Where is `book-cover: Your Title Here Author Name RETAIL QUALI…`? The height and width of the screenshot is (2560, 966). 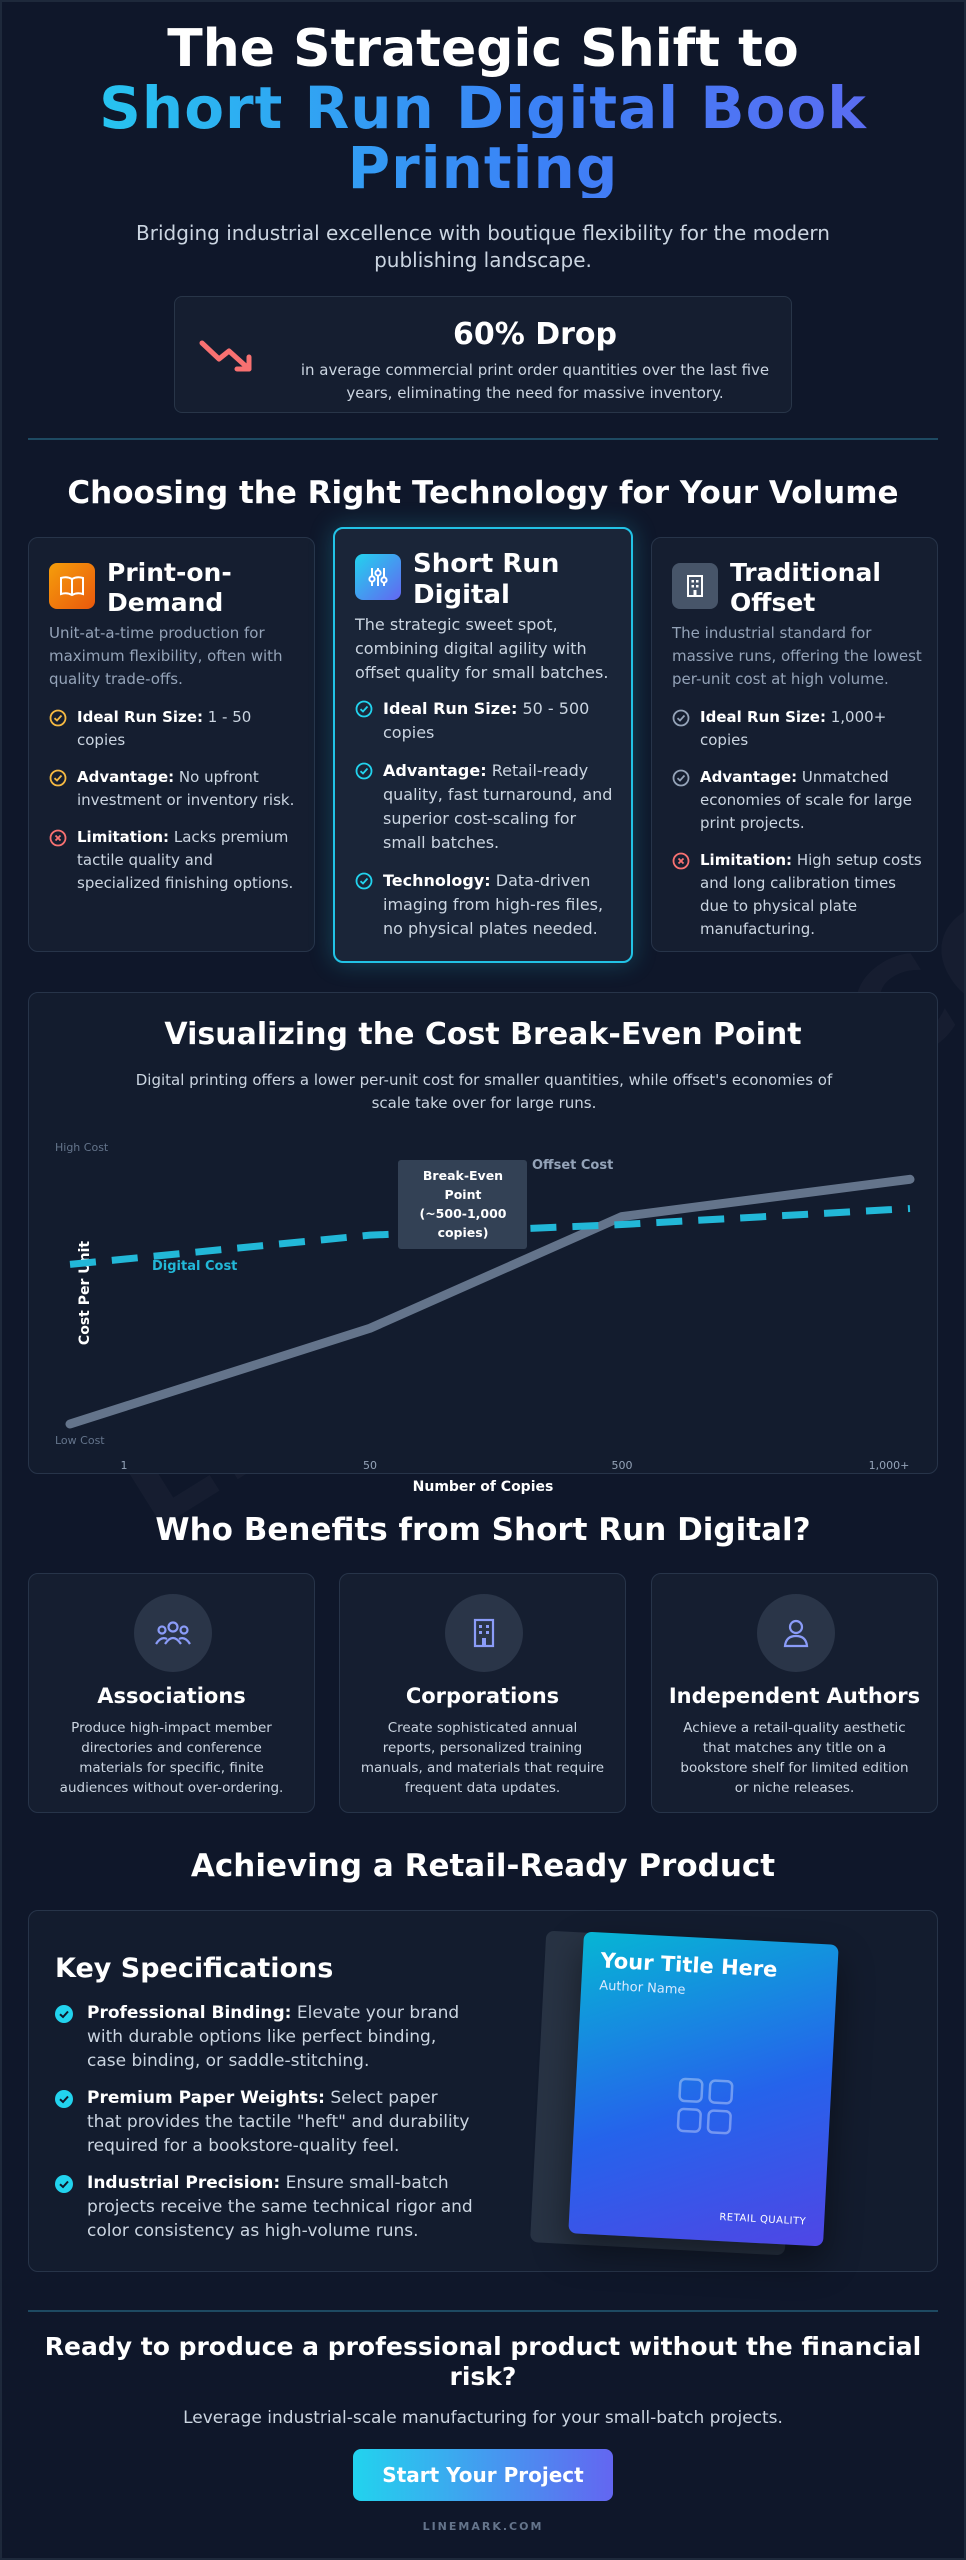
book-cover: Your Title Here Author Name RETAIL QUALI… is located at coordinates (703, 2089).